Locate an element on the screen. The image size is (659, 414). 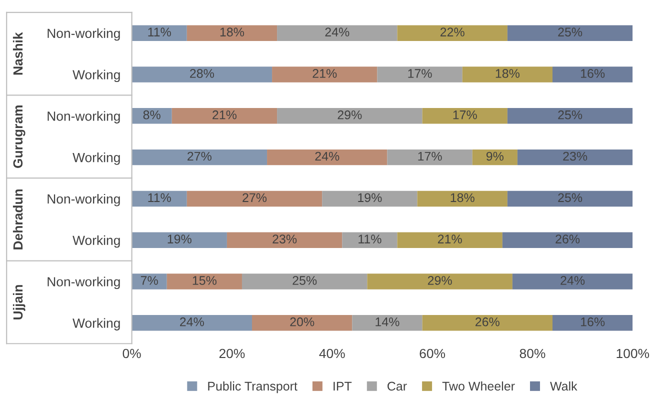
data-label: 7% is located at coordinates (149, 280).